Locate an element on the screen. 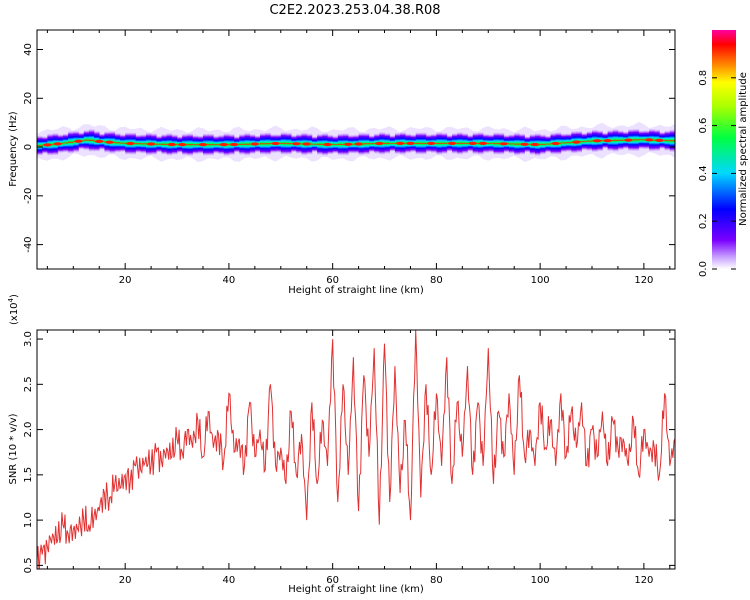 The height and width of the screenshot is (600, 750). x-tick-label: 40 is located at coordinates (229, 280).